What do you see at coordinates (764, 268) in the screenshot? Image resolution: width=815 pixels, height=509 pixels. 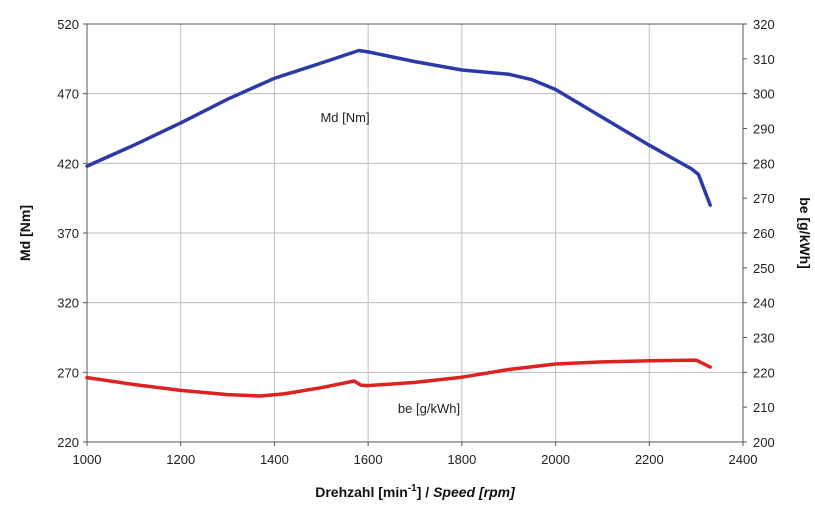 I see `y-right-tick-label: 250` at bounding box center [764, 268].